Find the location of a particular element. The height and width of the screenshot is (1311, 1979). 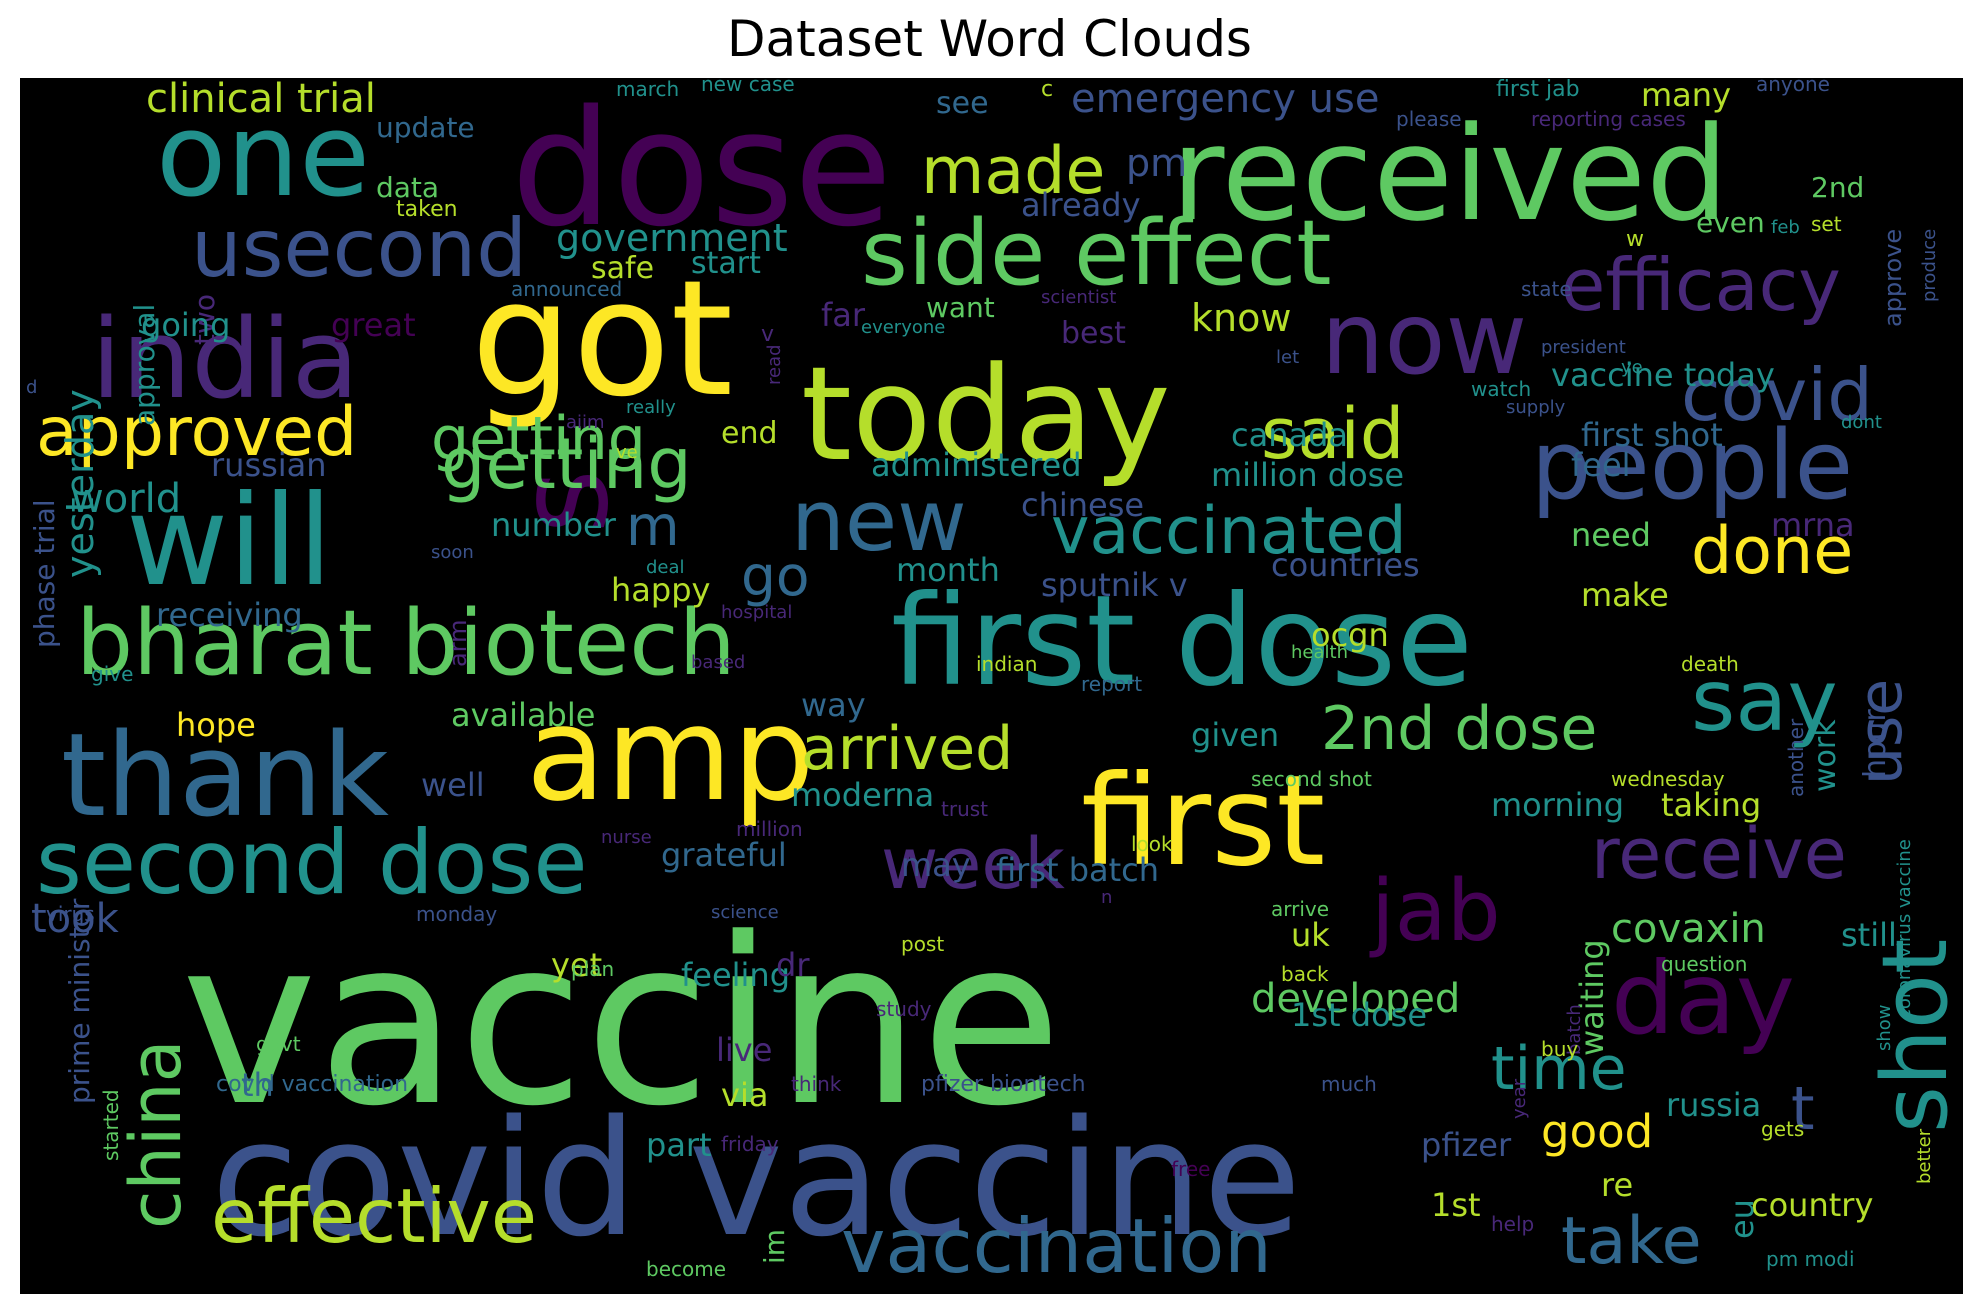

word-govt: govt is located at coordinates (278, 1044).